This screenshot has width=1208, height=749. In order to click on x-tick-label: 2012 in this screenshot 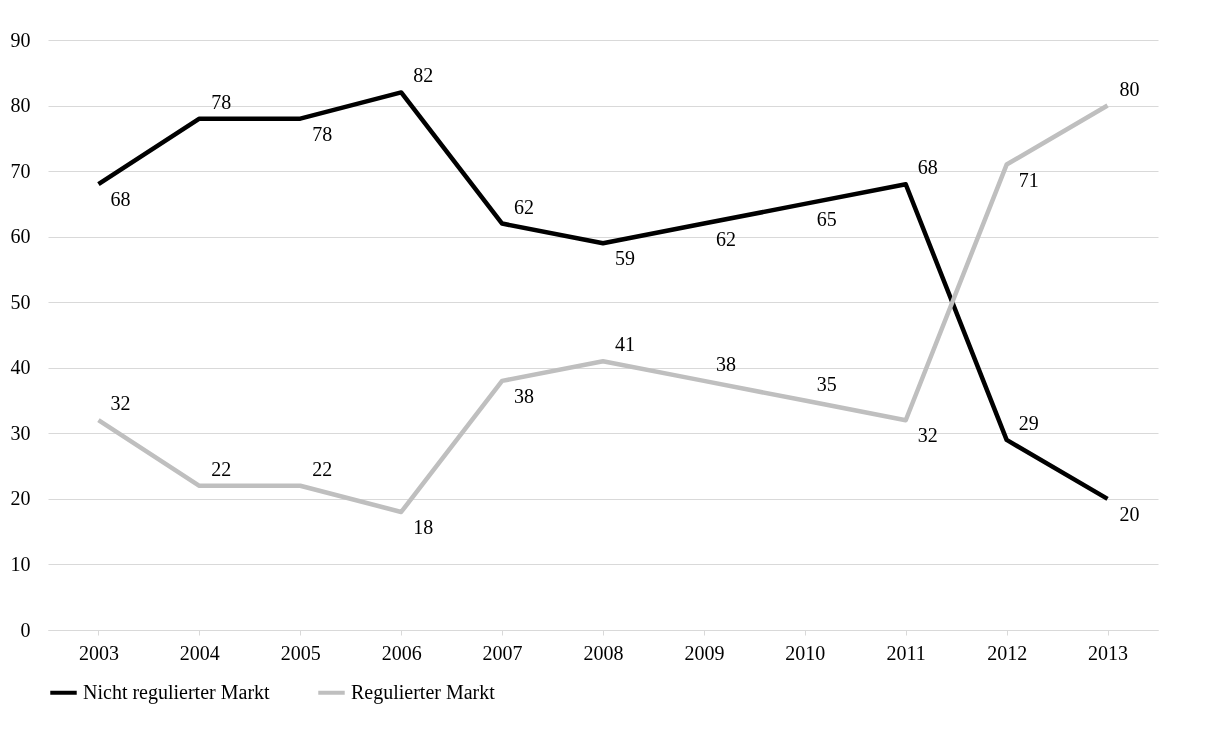, I will do `click(1007, 652)`.